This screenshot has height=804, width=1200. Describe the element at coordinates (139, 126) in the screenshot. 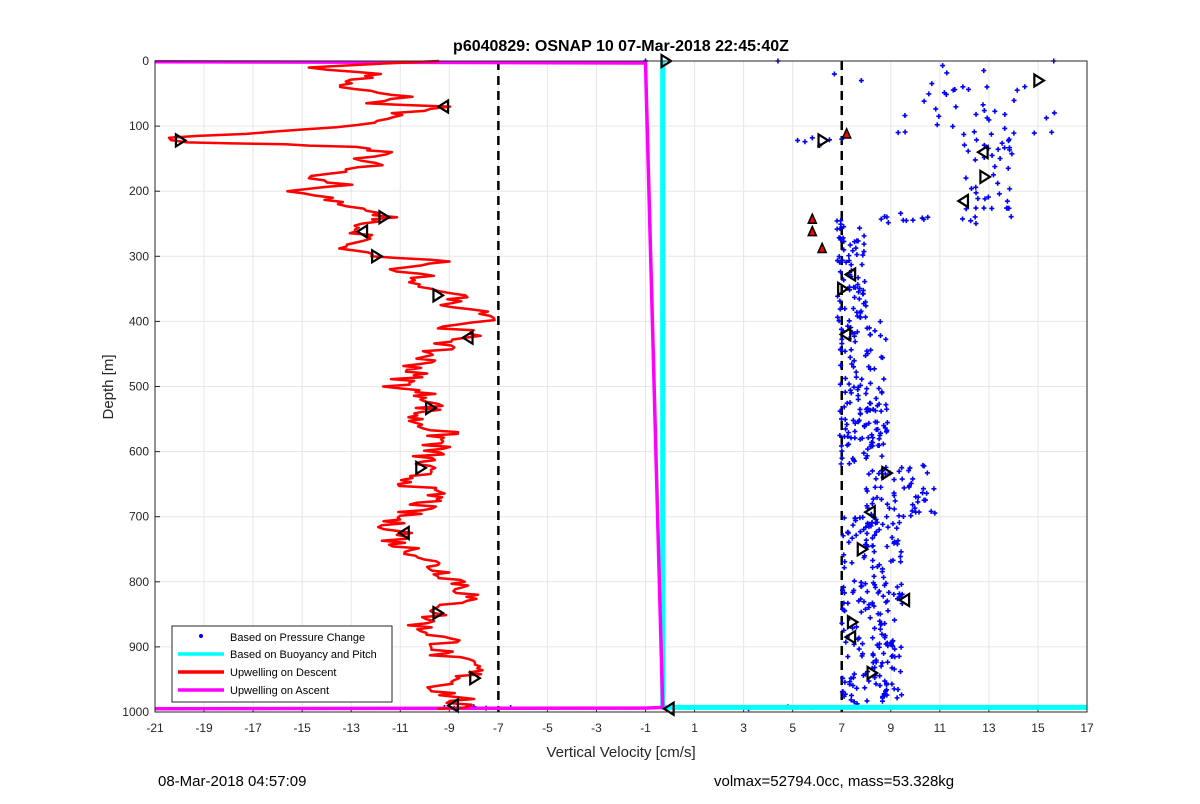

I see `y-tick-label: 100` at that location.